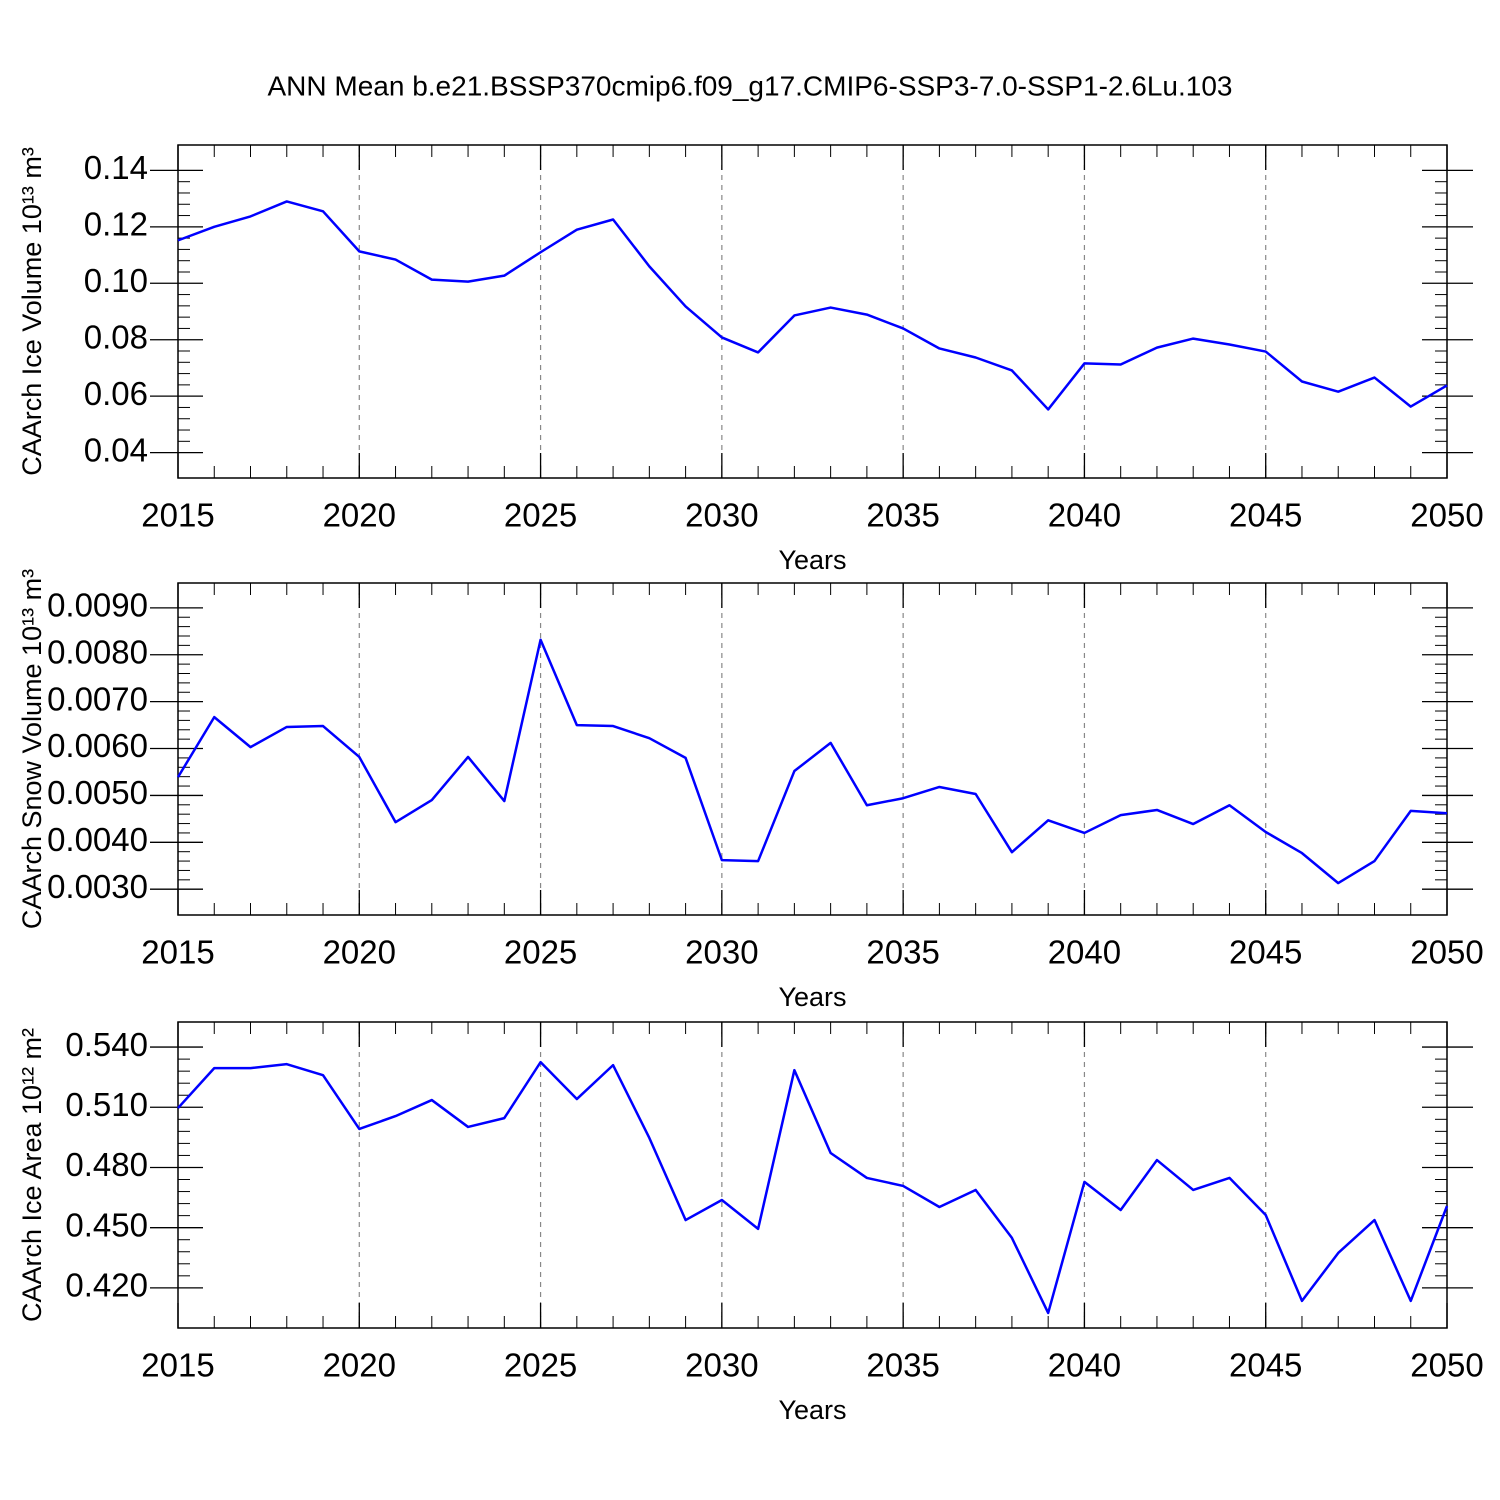 Image resolution: width=1500 pixels, height=1500 pixels. Describe the element at coordinates (106, 1224) in the screenshot. I see `y-tick-label: 0.450` at that location.